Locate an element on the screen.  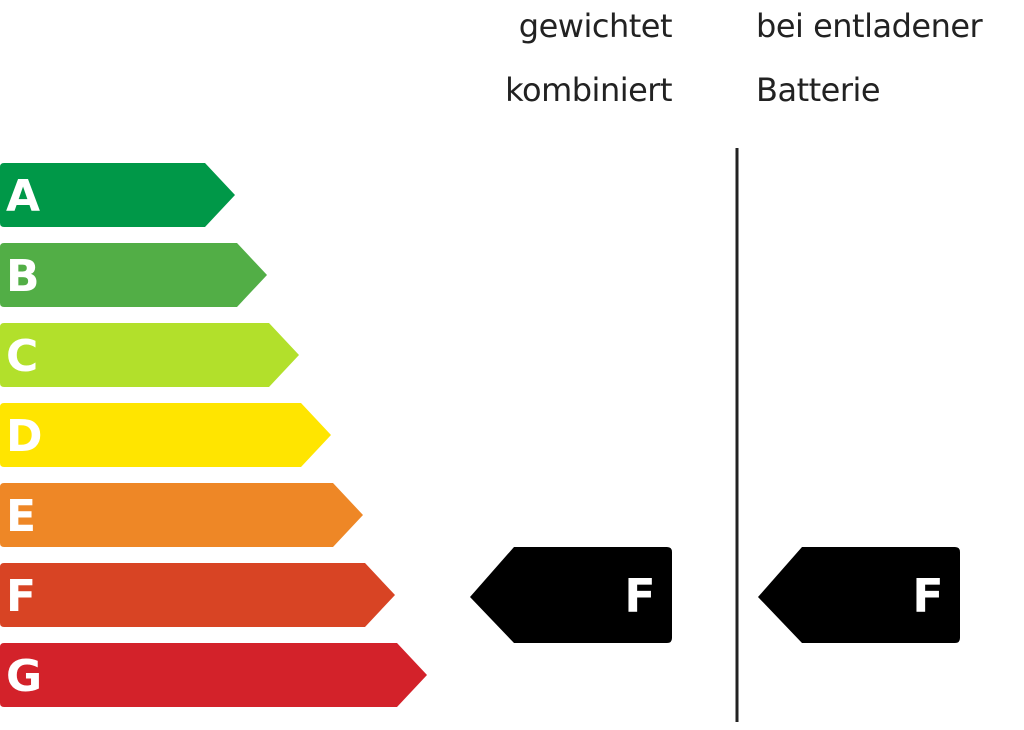
header-line-2: Batterie is located at coordinates (818, 90).